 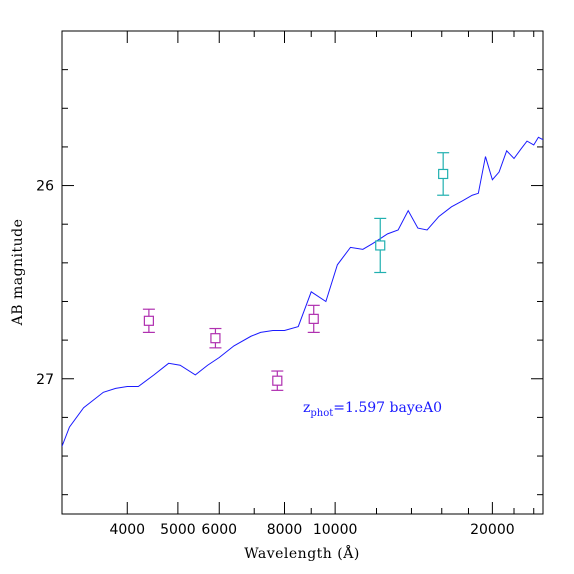 What do you see at coordinates (335, 530) in the screenshot?
I see `x-tick-label: 10000` at bounding box center [335, 530].